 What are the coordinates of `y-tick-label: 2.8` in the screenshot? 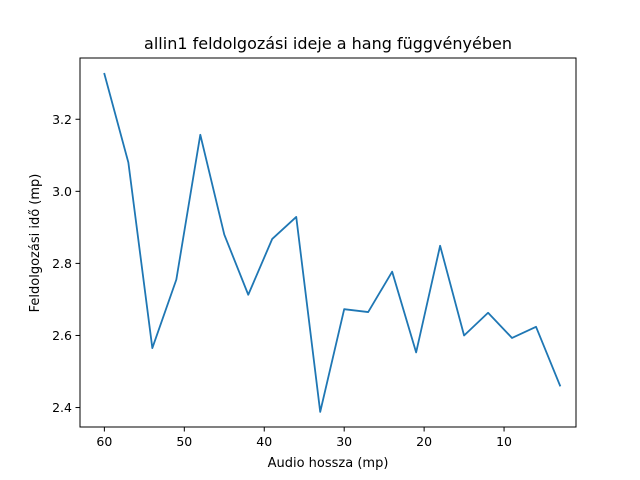 It's located at (62, 263).